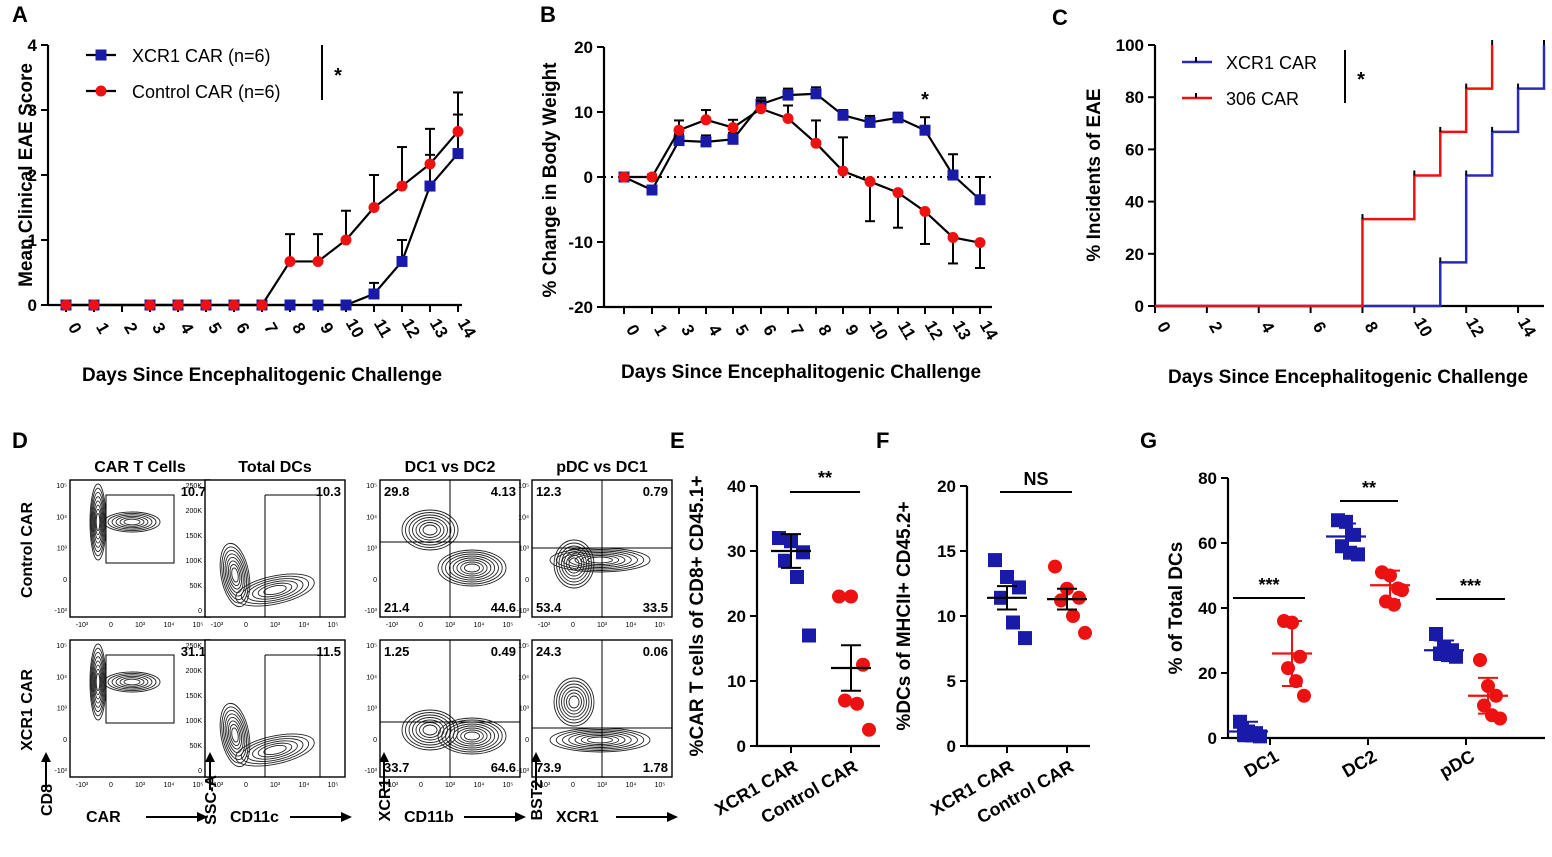 The image size is (1552, 857). What do you see at coordinates (32, 240) in the screenshot?
I see `panelA-y-tick-label: 1` at bounding box center [32, 240].